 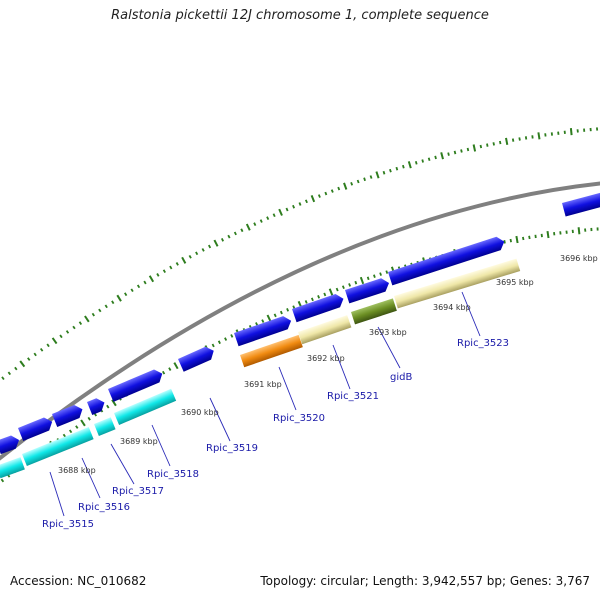 I want to click on gene-label: Rpic_3518, so click(x=173, y=474).